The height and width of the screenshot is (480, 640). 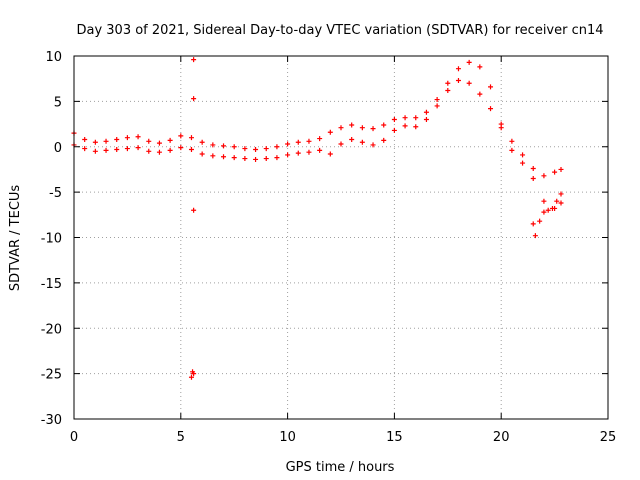 I want to click on y-tick-label: 10, so click(x=53, y=57).